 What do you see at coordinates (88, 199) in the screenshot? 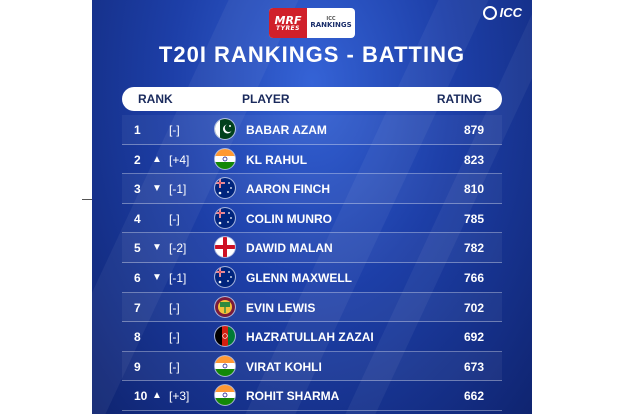
I see `divider-line` at bounding box center [88, 199].